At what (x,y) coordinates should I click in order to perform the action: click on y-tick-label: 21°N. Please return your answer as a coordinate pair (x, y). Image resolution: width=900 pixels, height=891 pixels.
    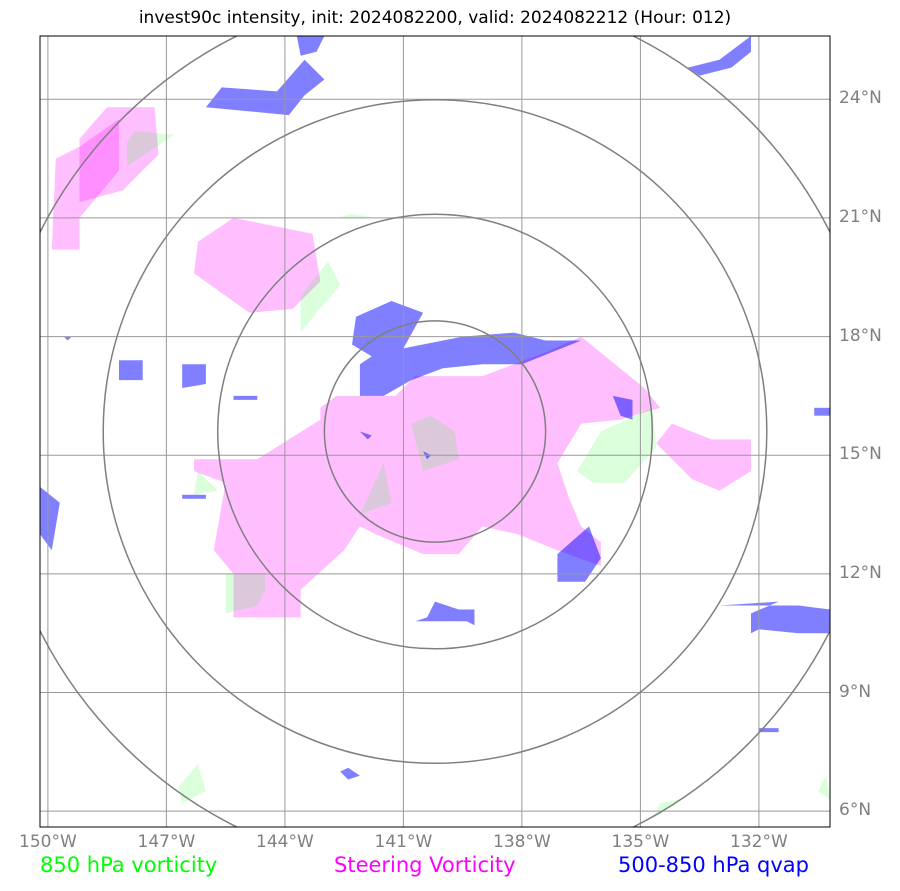
    Looking at the image, I should click on (860, 216).